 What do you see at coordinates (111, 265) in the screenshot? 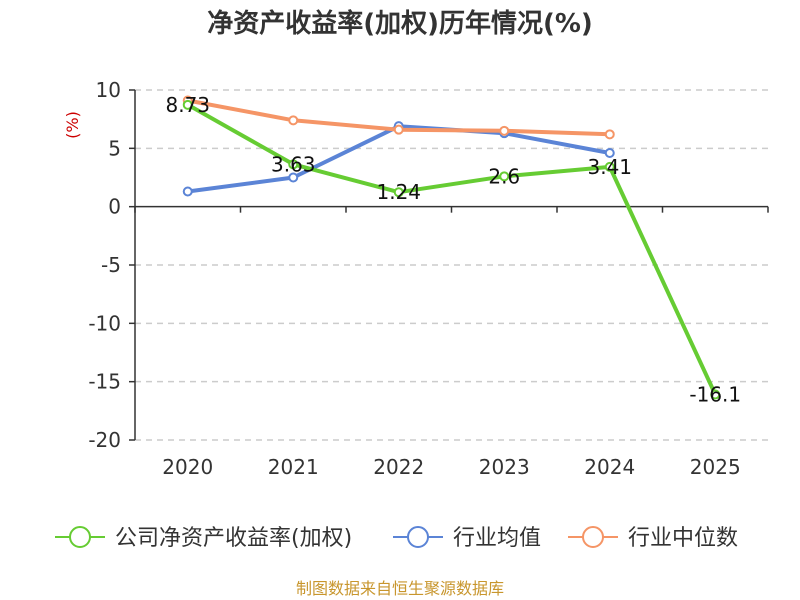
I see `y-tick-label: -5` at bounding box center [111, 265].